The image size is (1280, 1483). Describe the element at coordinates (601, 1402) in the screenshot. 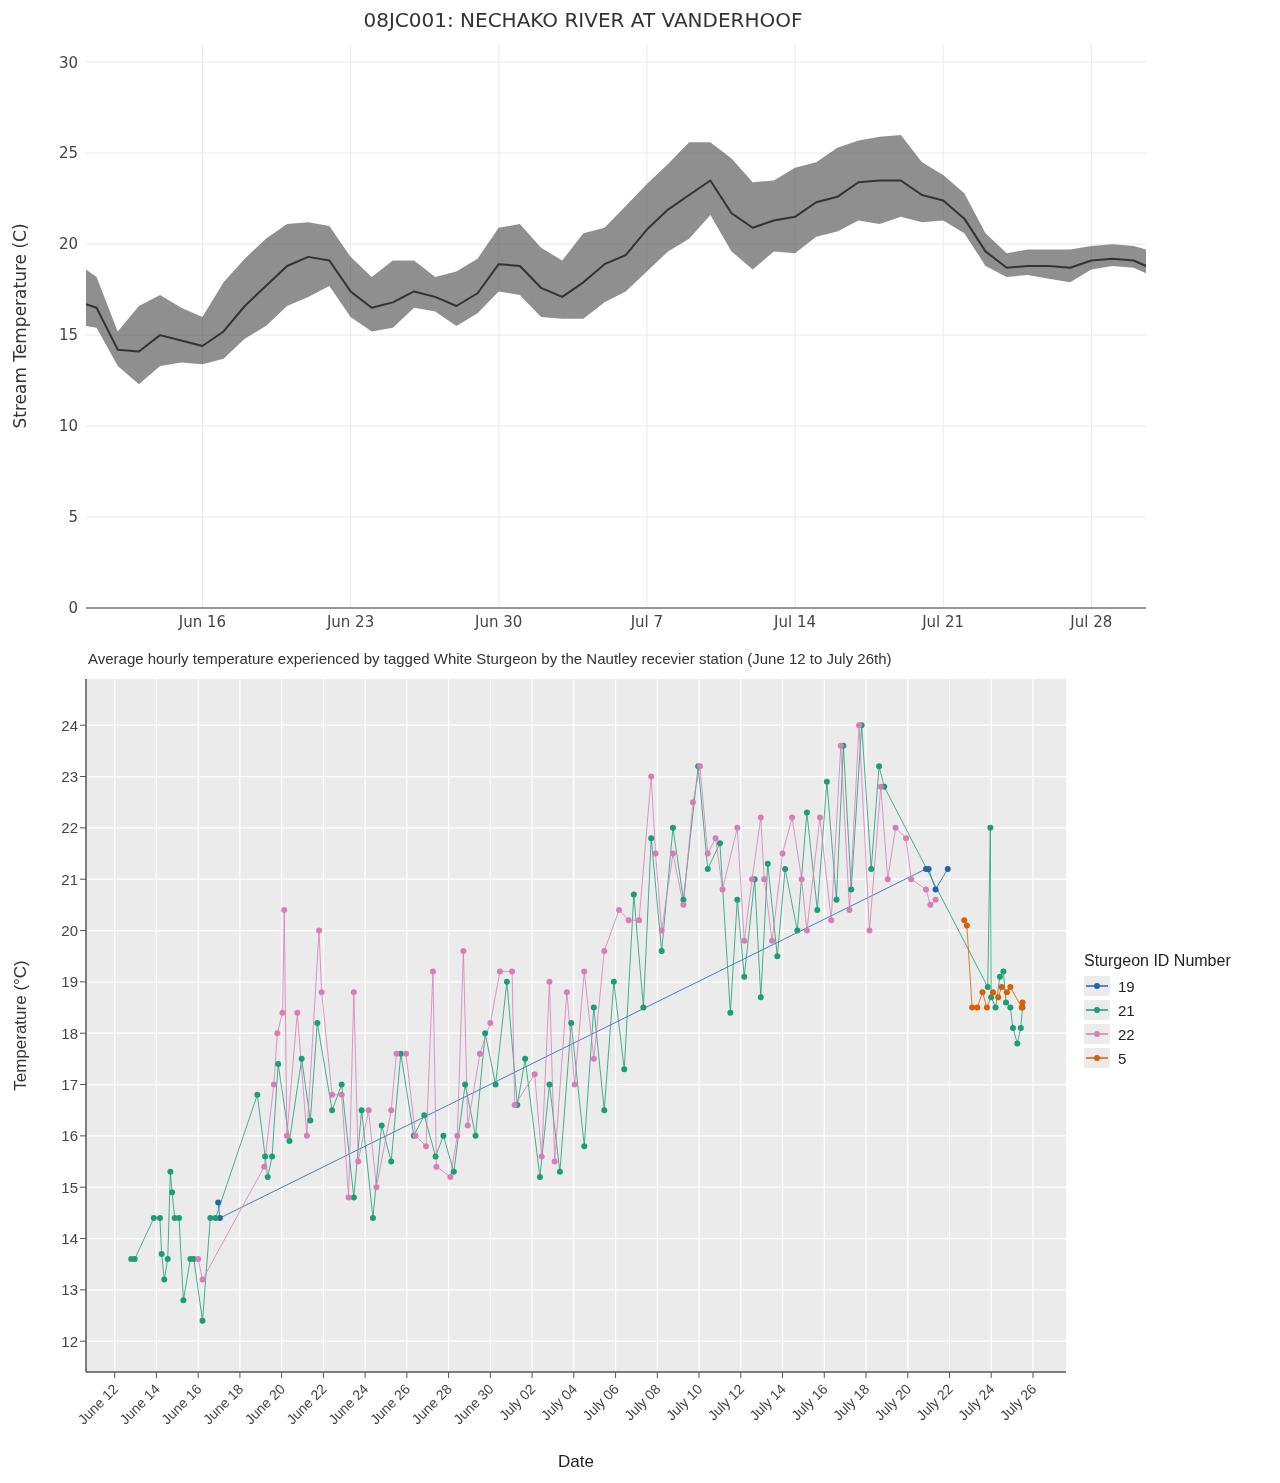

I see `x-tick-label: July 06` at that location.